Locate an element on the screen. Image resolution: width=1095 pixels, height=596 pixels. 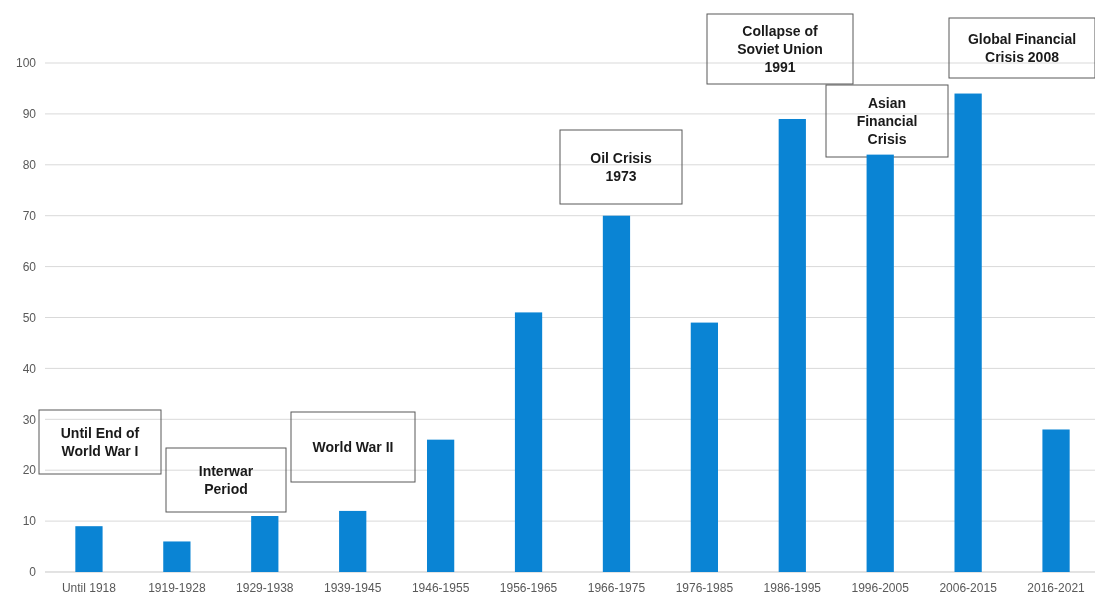
y-tick-label: 70 is located at coordinates (29, 215).